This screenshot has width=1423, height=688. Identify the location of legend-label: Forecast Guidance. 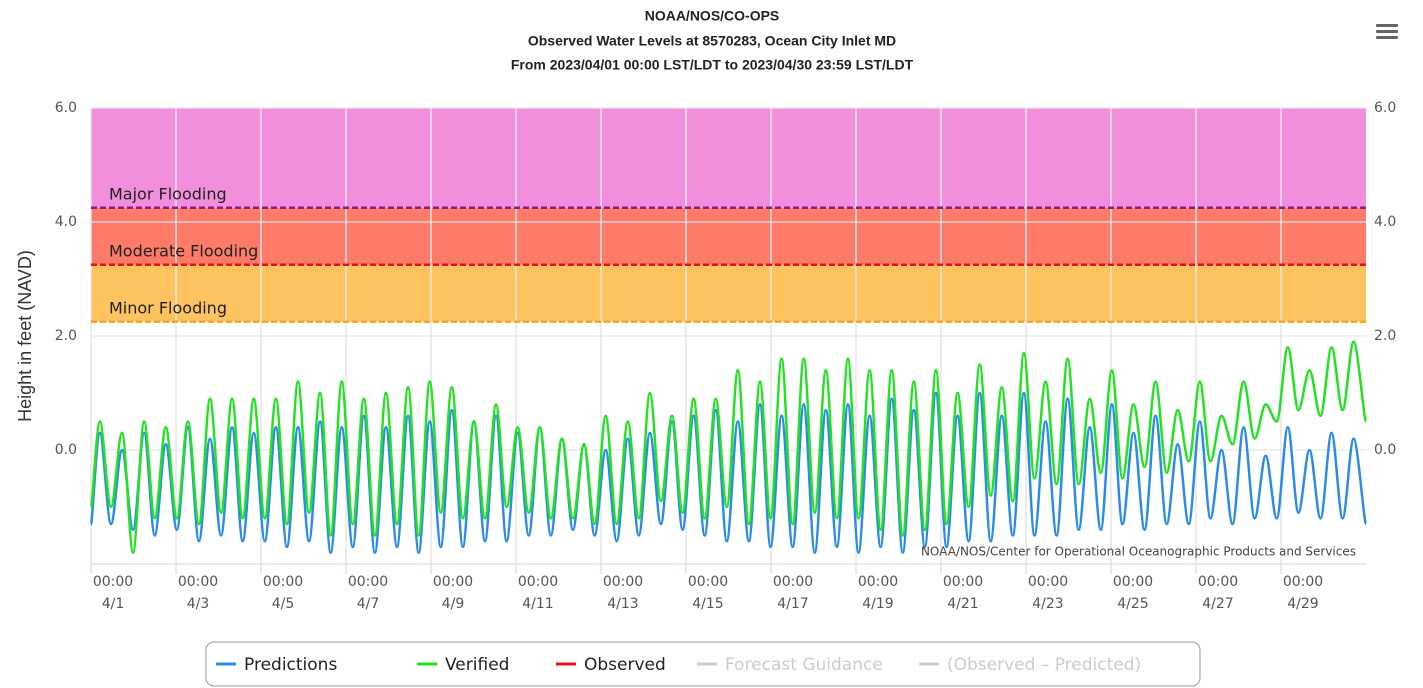
(804, 665).